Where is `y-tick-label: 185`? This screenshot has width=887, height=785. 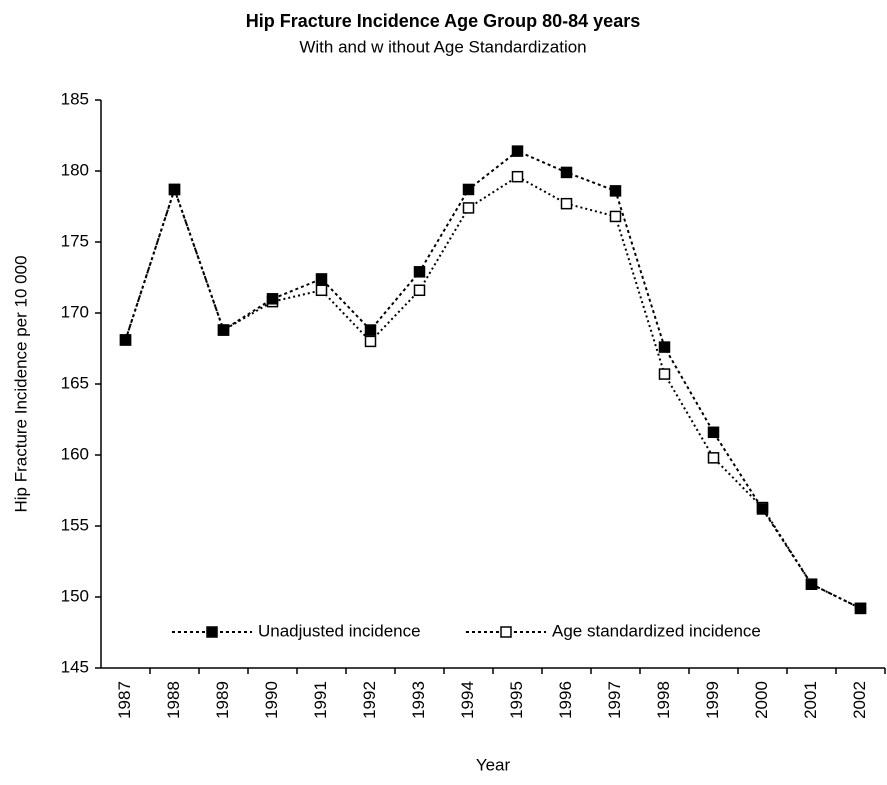 y-tick-label: 185 is located at coordinates (75, 98).